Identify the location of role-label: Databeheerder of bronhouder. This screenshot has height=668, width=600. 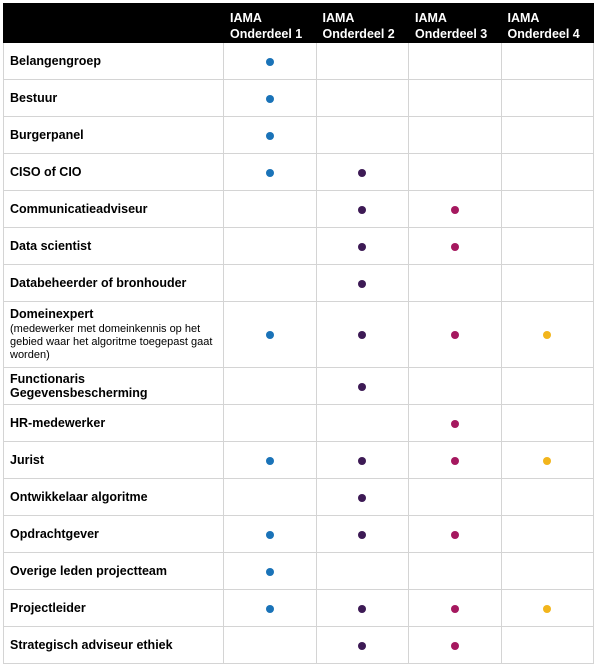
(98, 283).